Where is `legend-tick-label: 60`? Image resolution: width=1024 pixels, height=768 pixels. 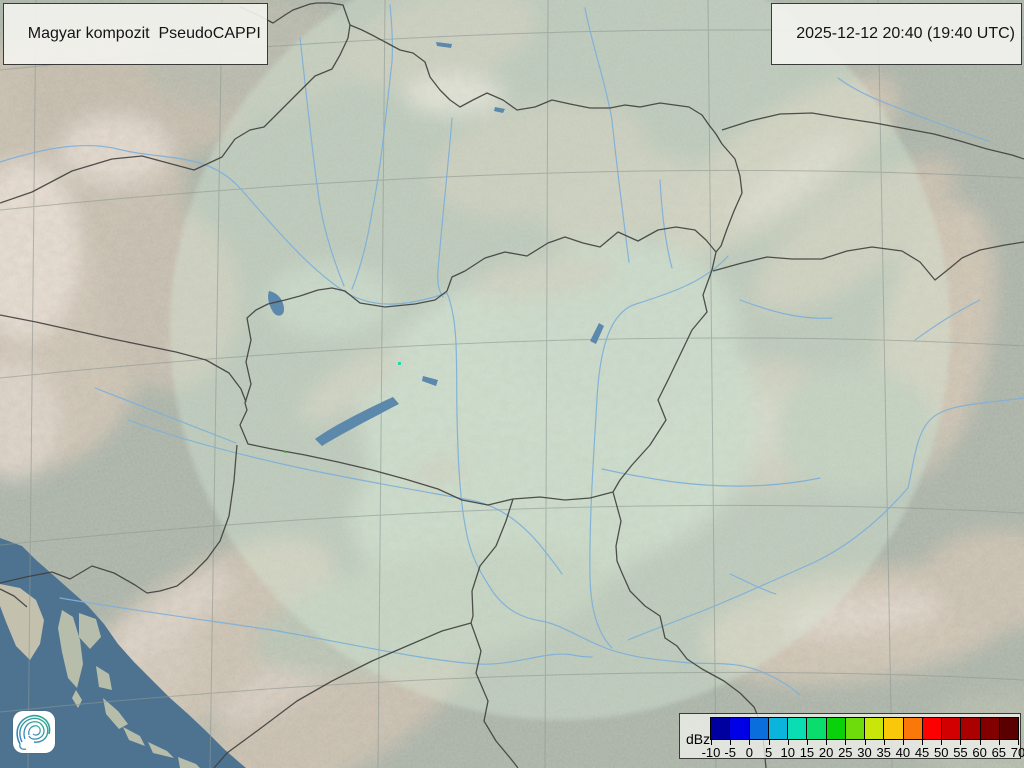 legend-tick-label: 60 is located at coordinates (979, 752).